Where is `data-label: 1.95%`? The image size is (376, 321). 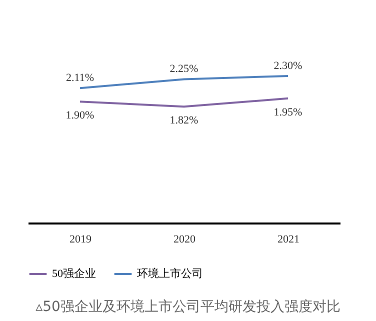
data-label: 1.95% is located at coordinates (288, 112).